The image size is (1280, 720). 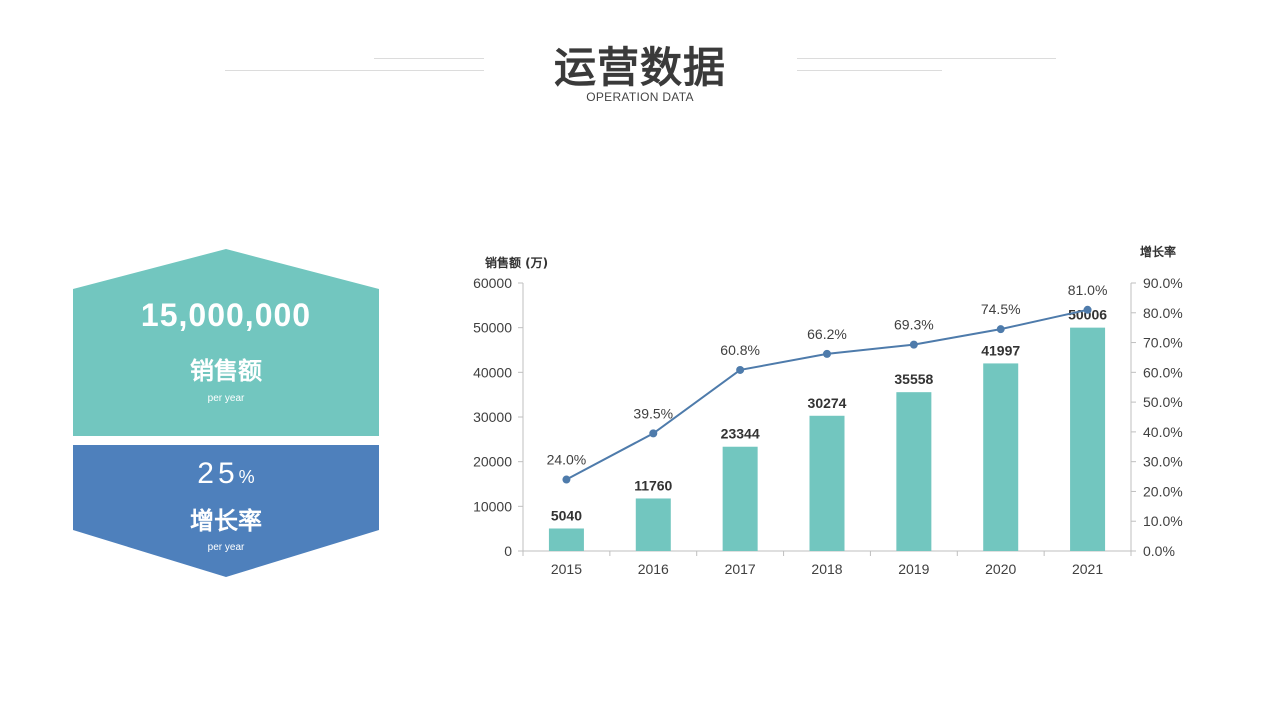 What do you see at coordinates (914, 325) in the screenshot?
I see `growth-point-label: 69.3%` at bounding box center [914, 325].